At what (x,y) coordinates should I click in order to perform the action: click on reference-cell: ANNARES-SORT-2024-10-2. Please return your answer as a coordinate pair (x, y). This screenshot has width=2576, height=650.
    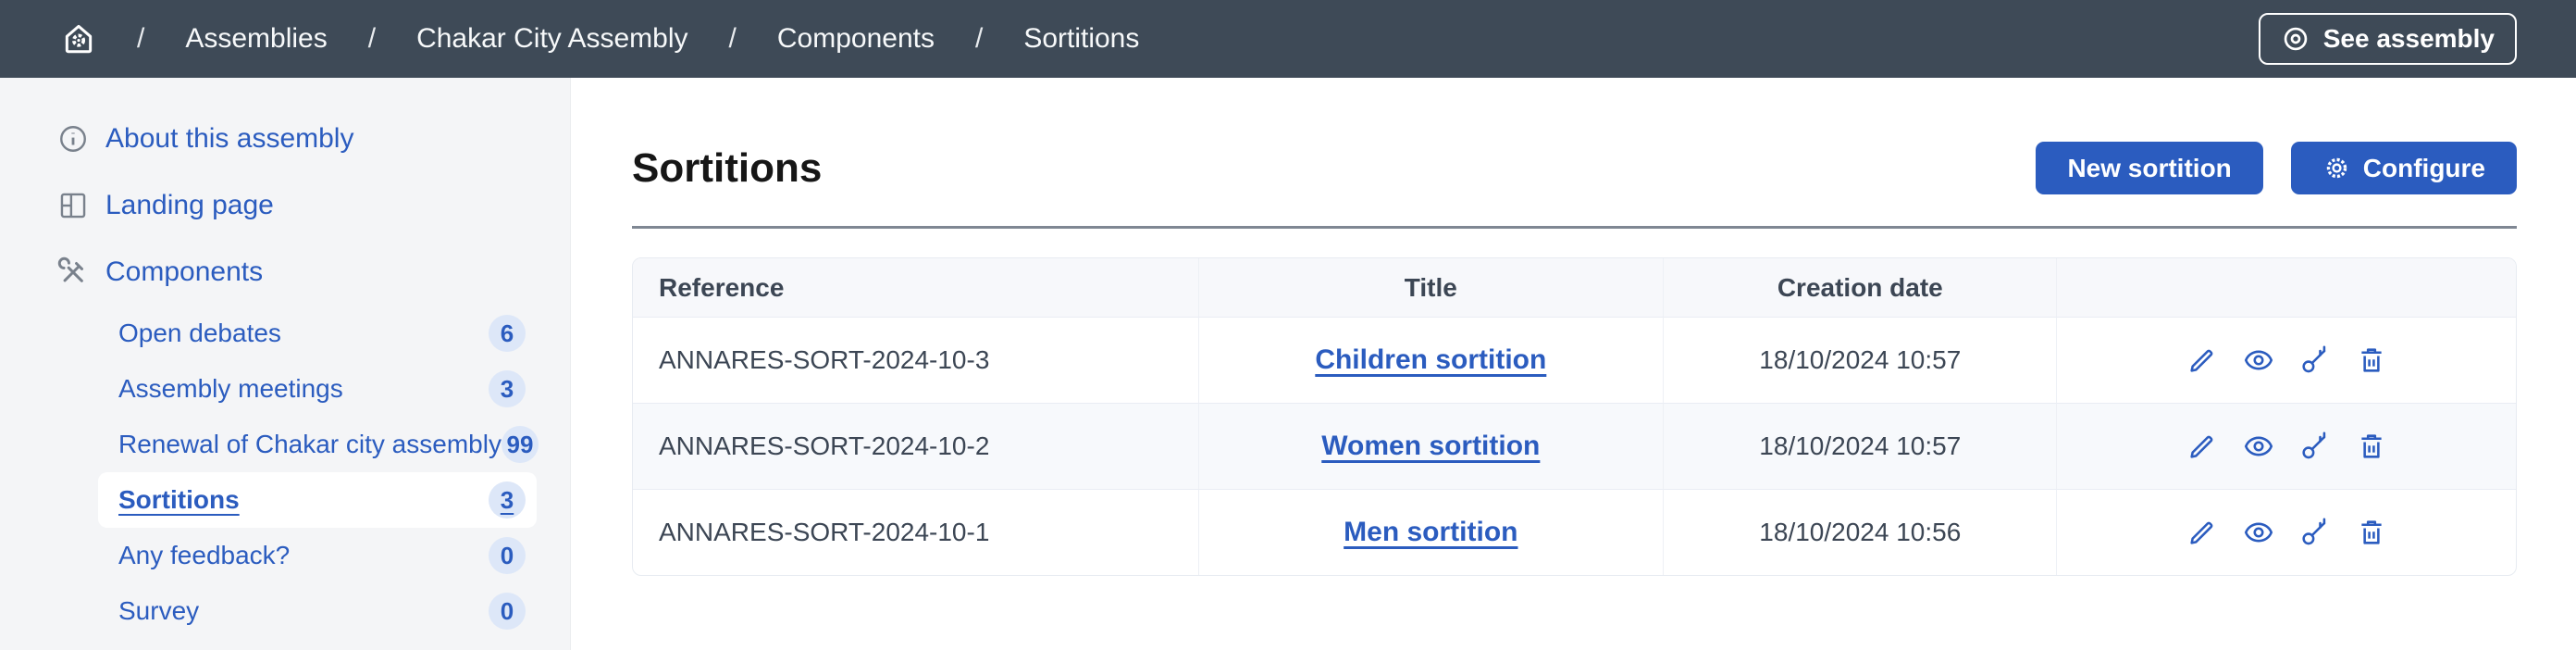
    Looking at the image, I should click on (916, 446).